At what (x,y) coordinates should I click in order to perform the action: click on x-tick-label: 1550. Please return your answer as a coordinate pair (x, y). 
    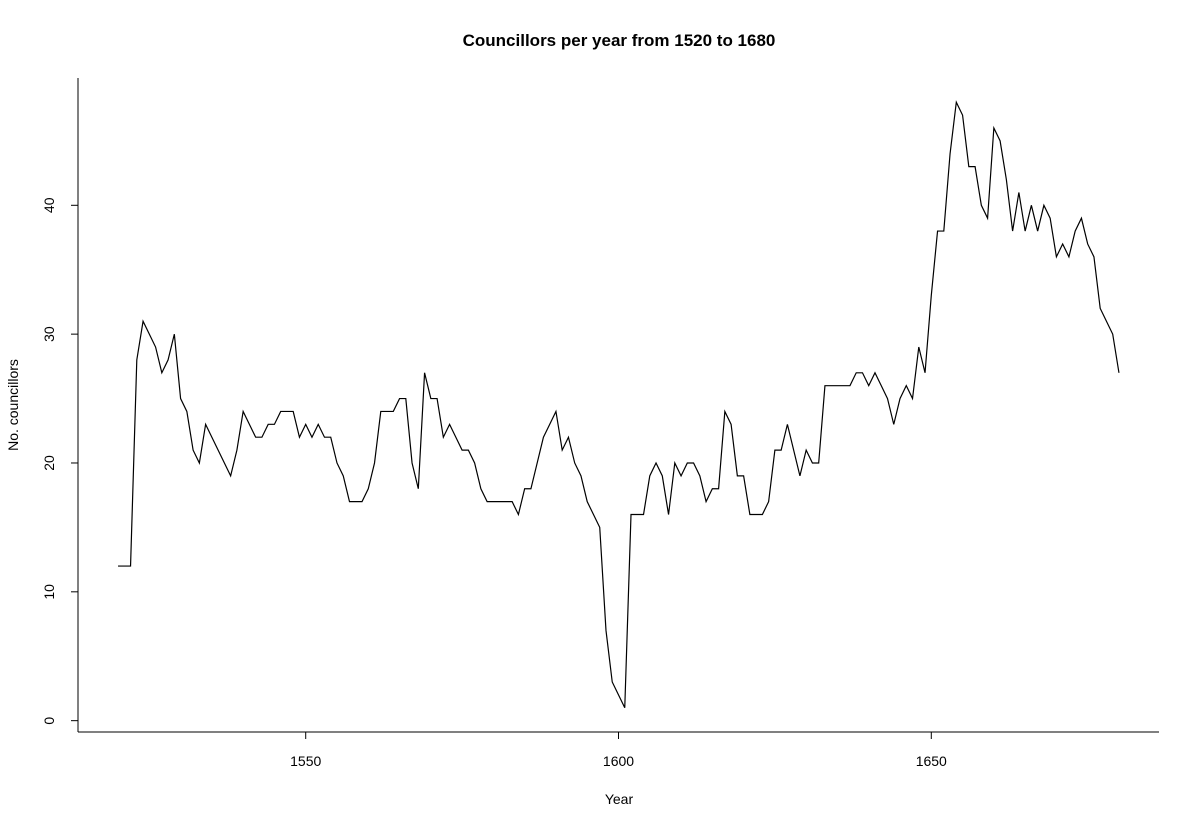
    Looking at the image, I should click on (305, 761).